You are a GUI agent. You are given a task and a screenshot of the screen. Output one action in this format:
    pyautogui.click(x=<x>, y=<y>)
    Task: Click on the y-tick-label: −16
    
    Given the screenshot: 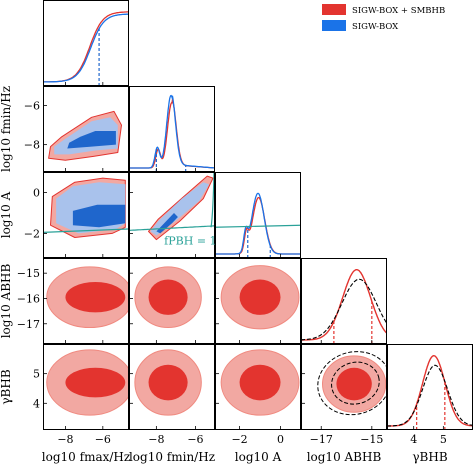 What is the action you would take?
    pyautogui.click(x=28, y=298)
    